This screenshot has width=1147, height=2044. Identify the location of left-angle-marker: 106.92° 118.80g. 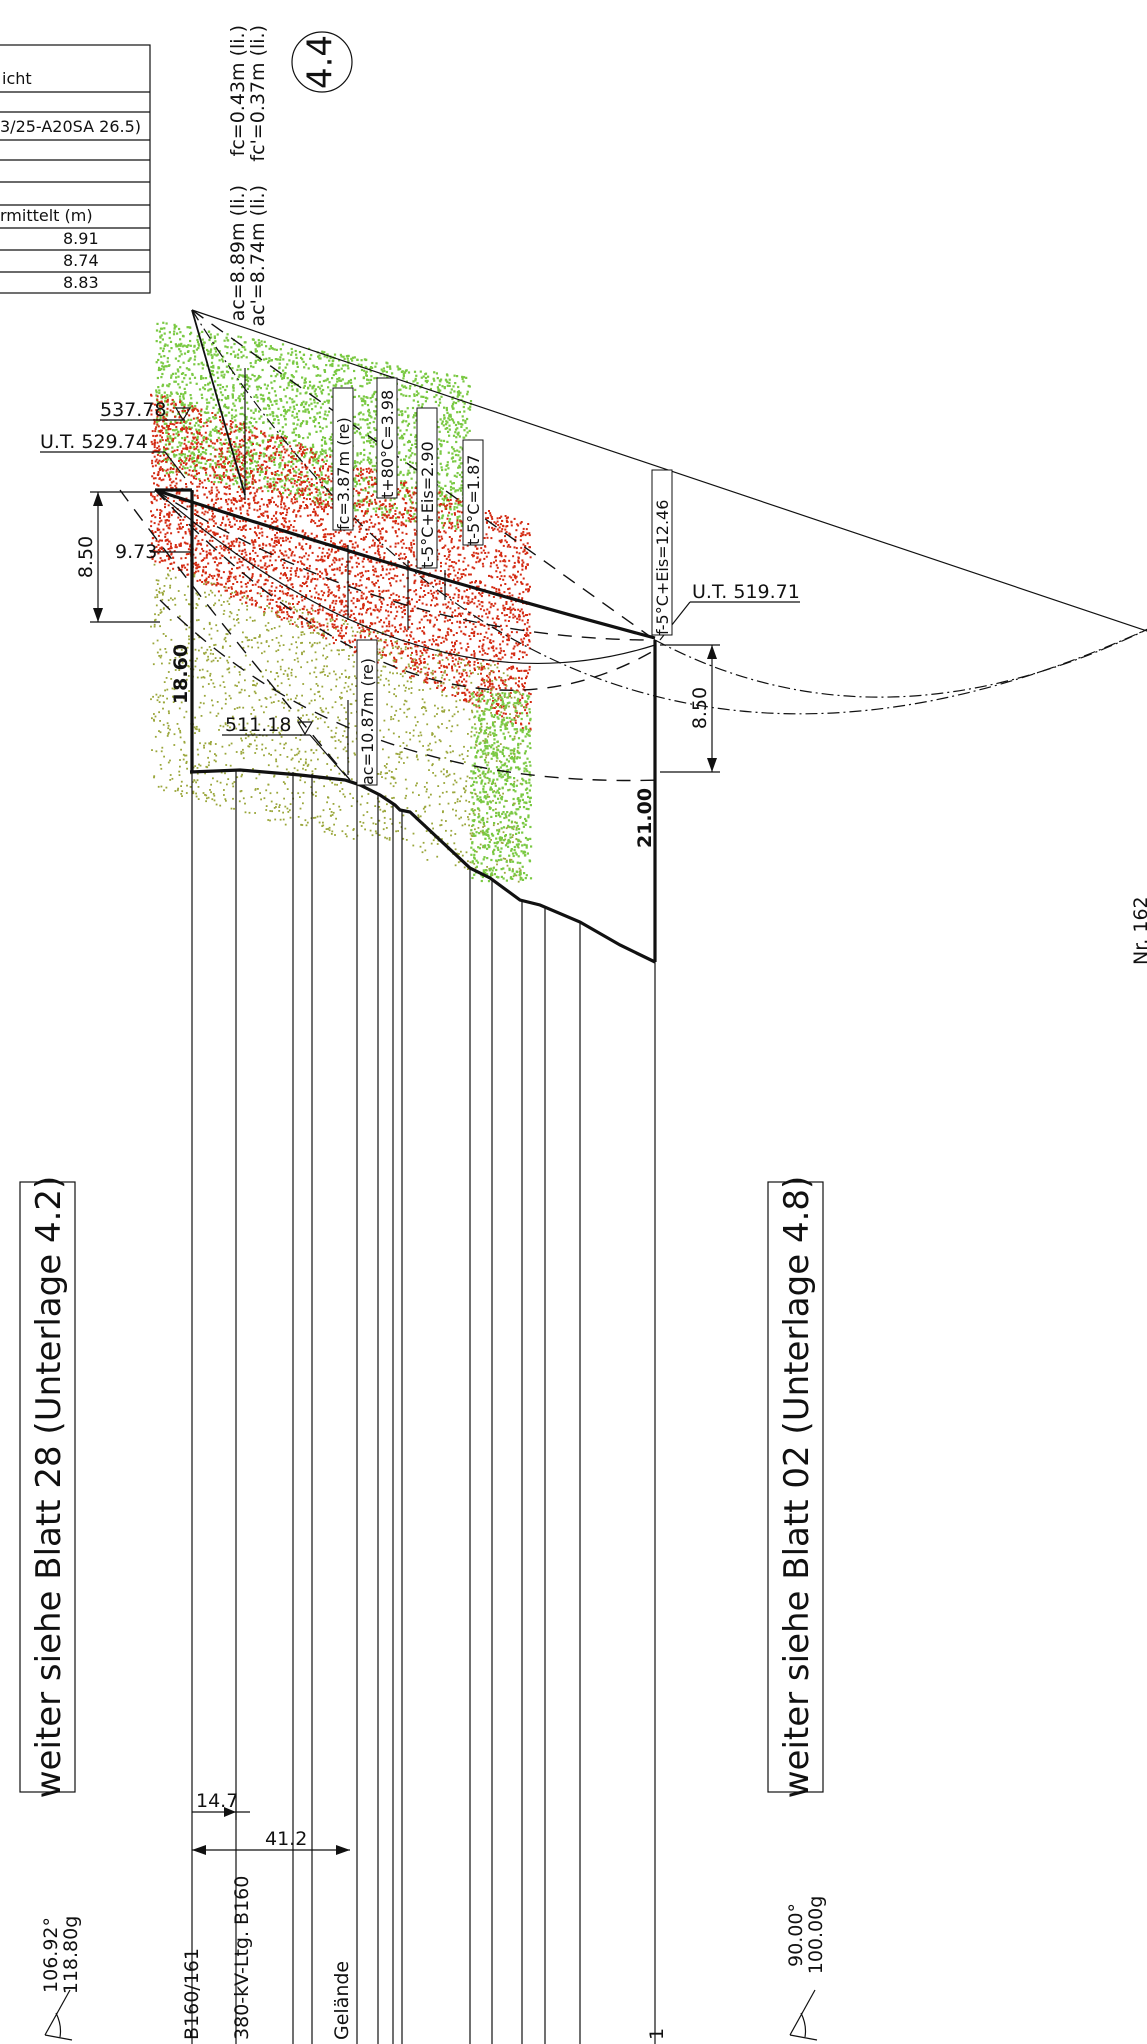
(61, 1978).